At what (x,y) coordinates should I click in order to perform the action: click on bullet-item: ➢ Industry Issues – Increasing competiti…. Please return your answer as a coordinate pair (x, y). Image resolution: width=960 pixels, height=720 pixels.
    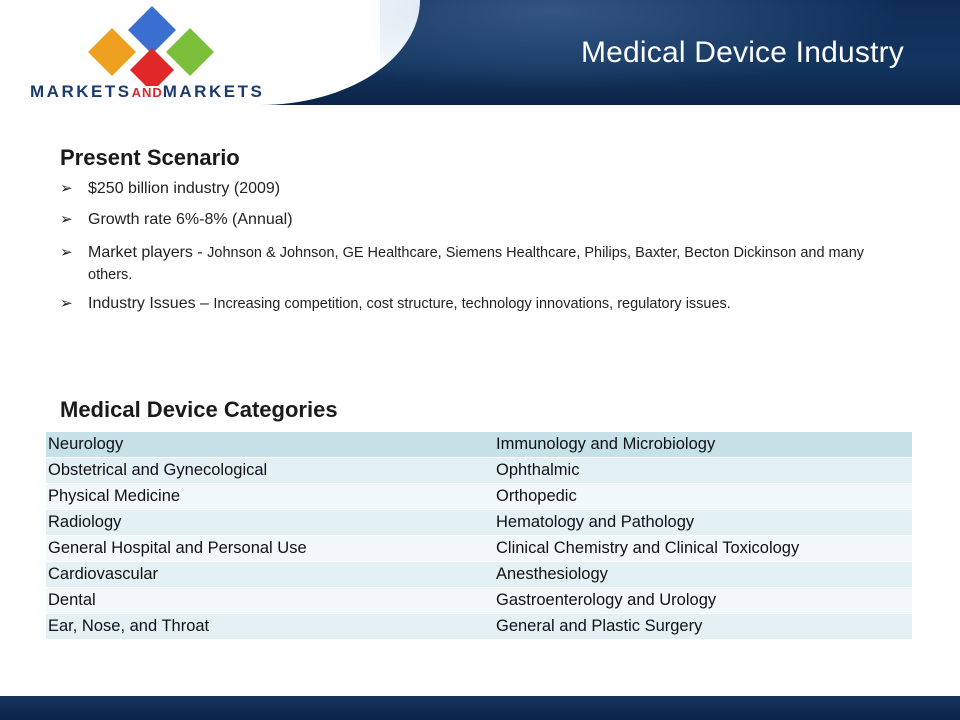
    Looking at the image, I should click on (470, 304).